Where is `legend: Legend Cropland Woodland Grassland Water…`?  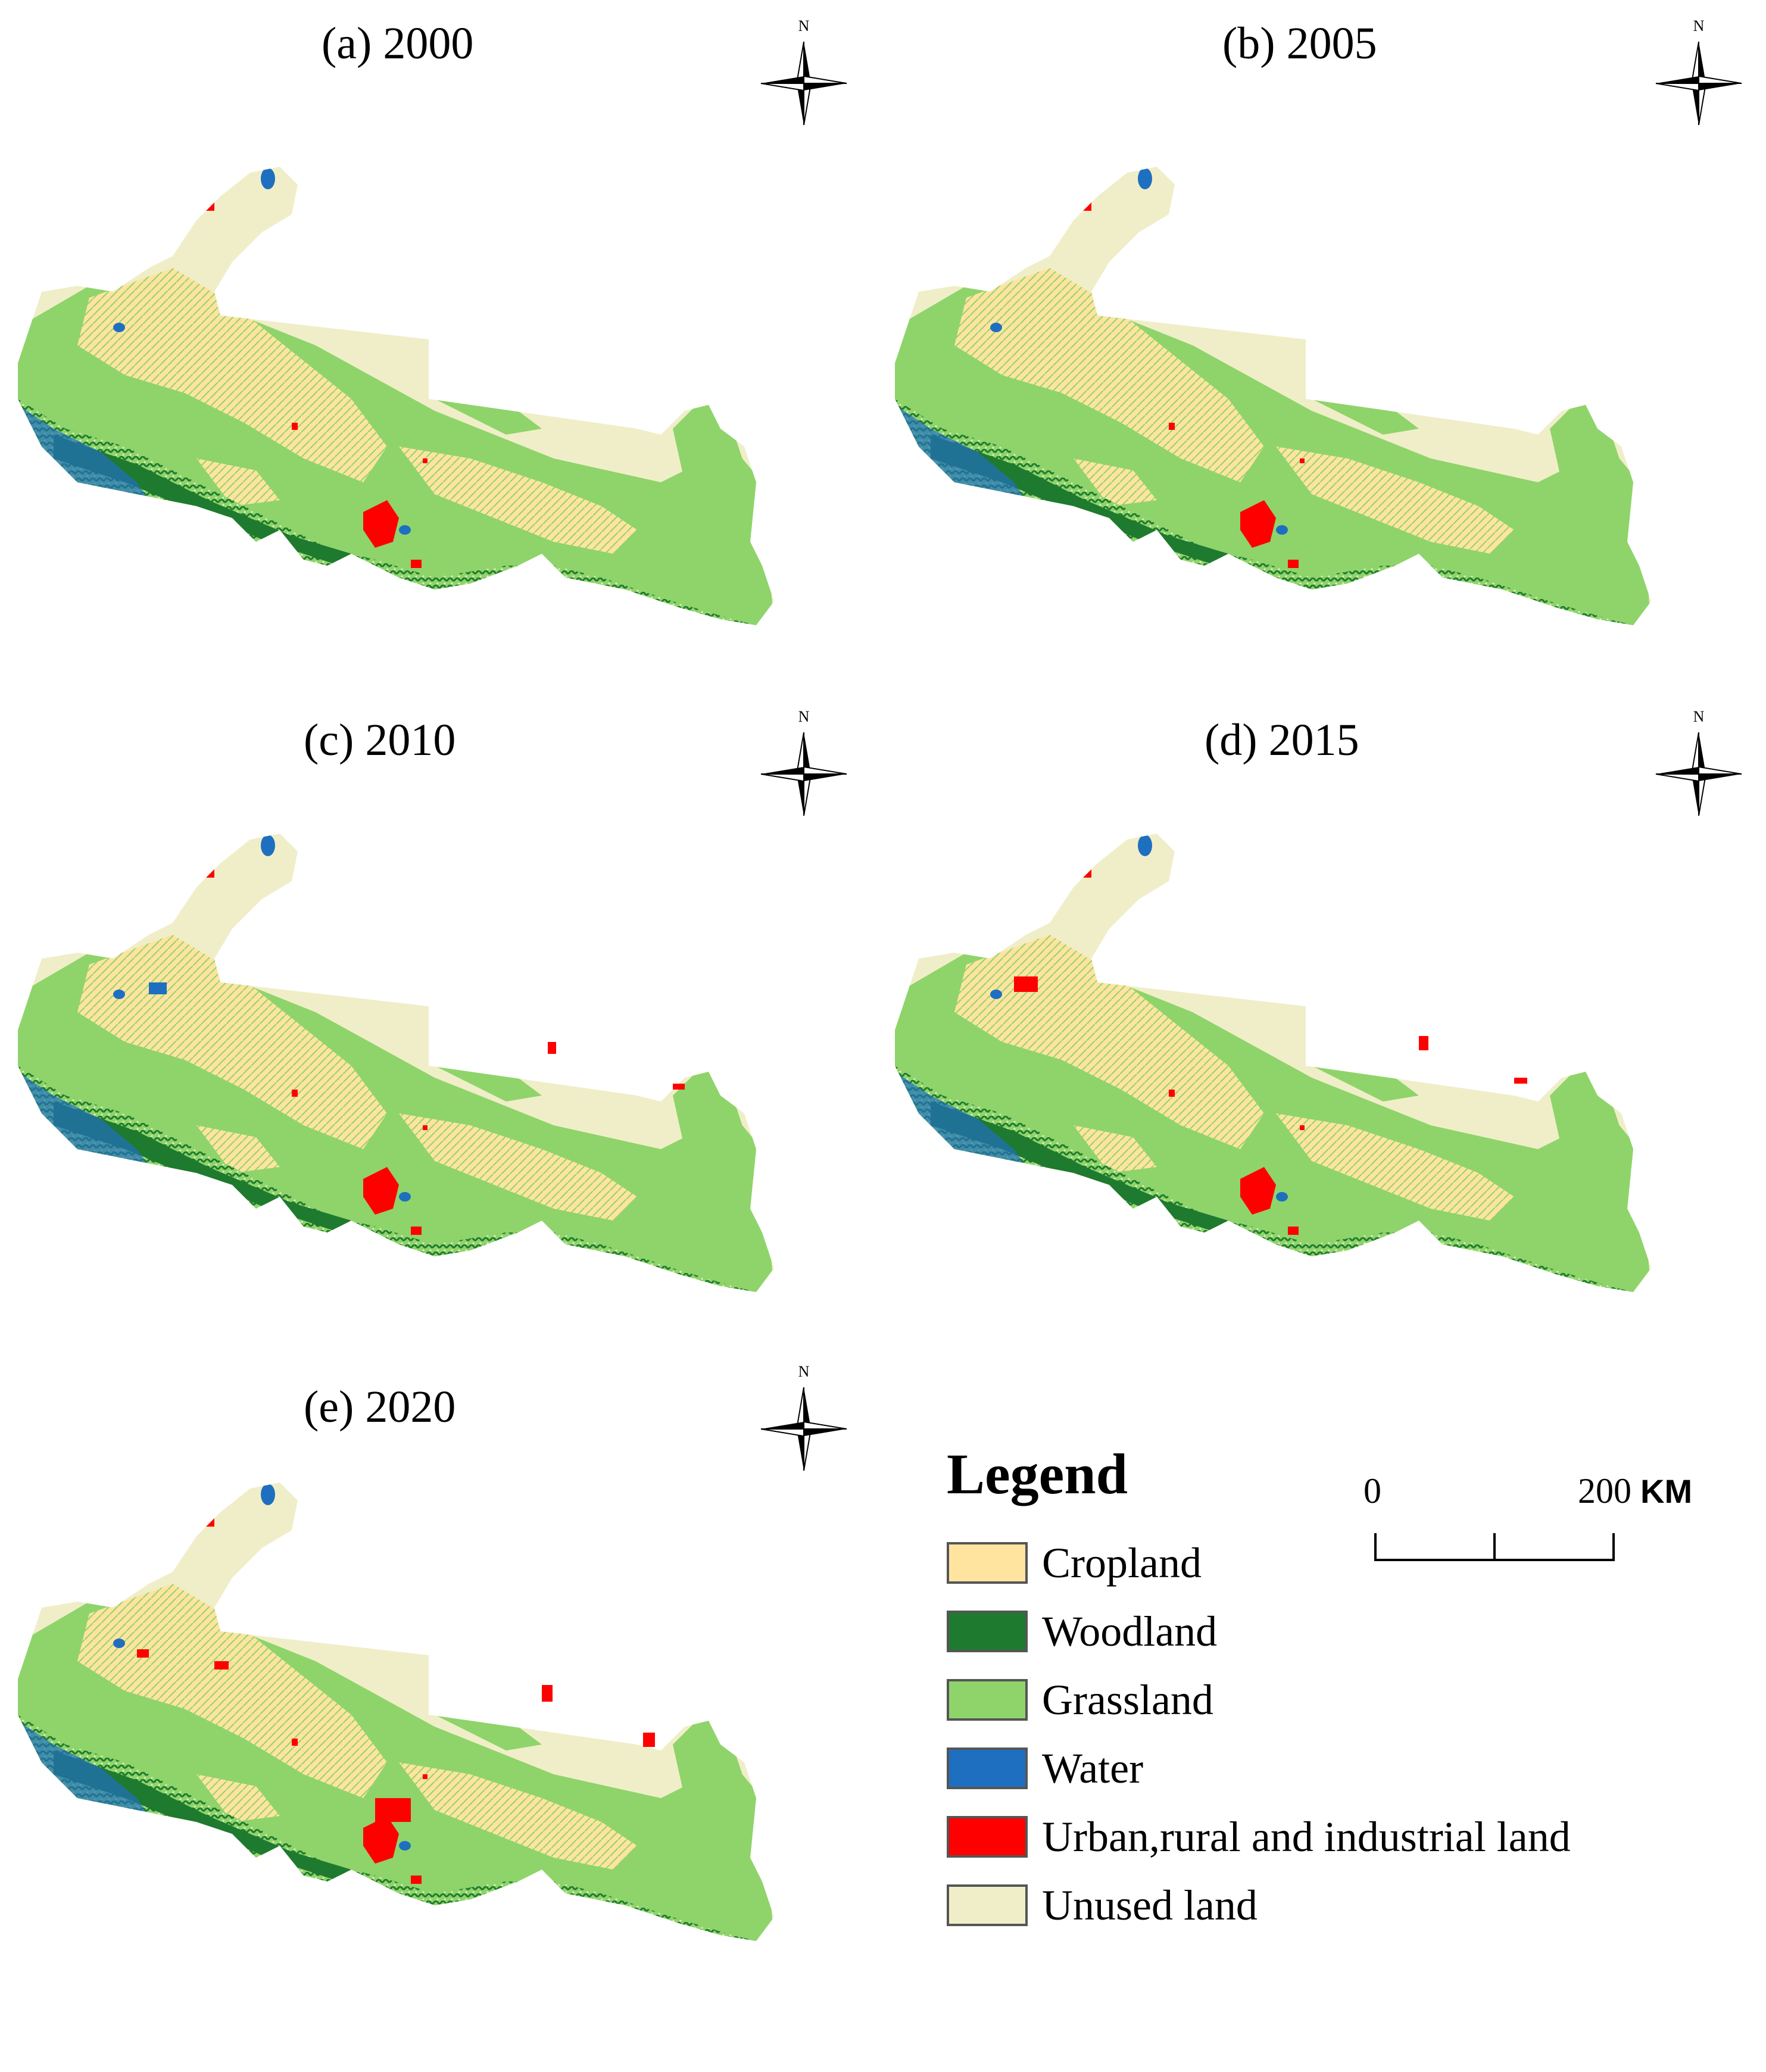 legend: Legend Cropland Woodland Grassland Water… is located at coordinates (1334, 1691).